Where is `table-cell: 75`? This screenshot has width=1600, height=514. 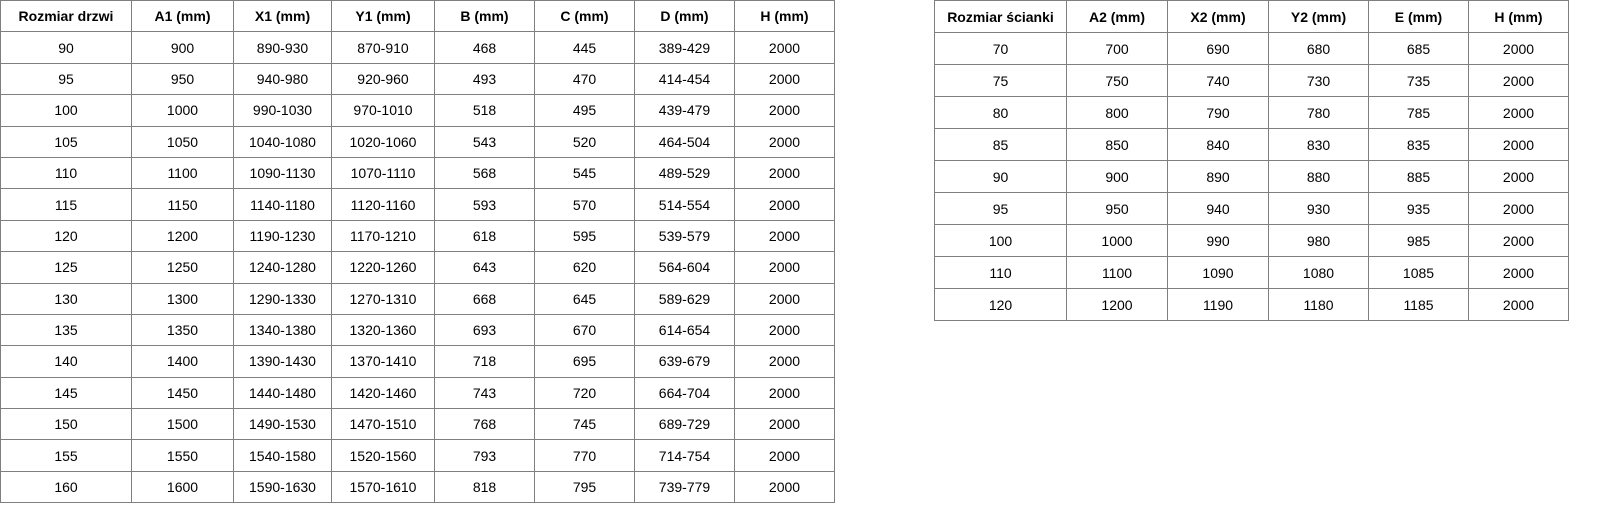
table-cell: 75 is located at coordinates (1000, 80).